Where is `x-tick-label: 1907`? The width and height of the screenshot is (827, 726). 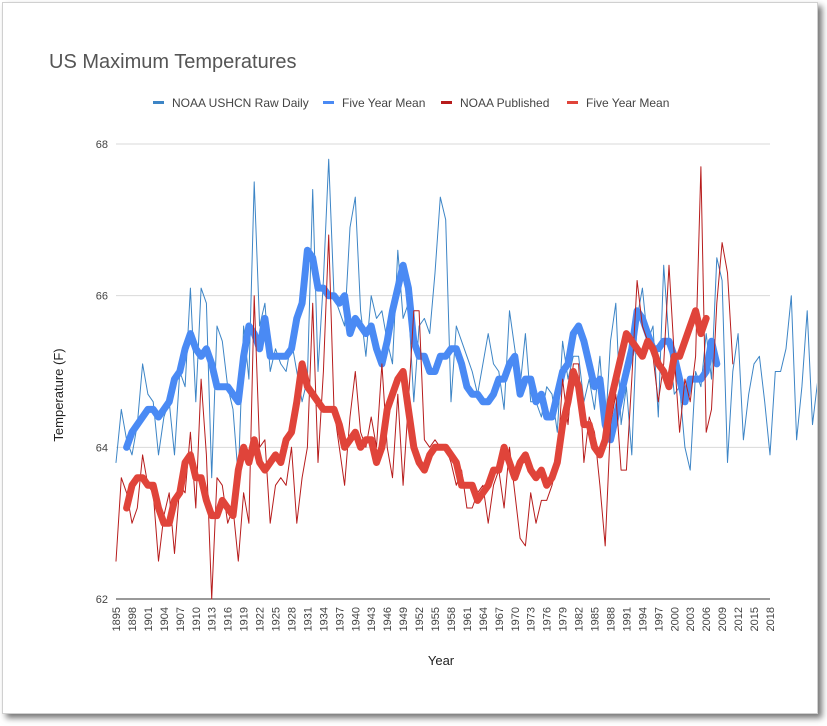 x-tick-label: 1907 is located at coordinates (181, 619).